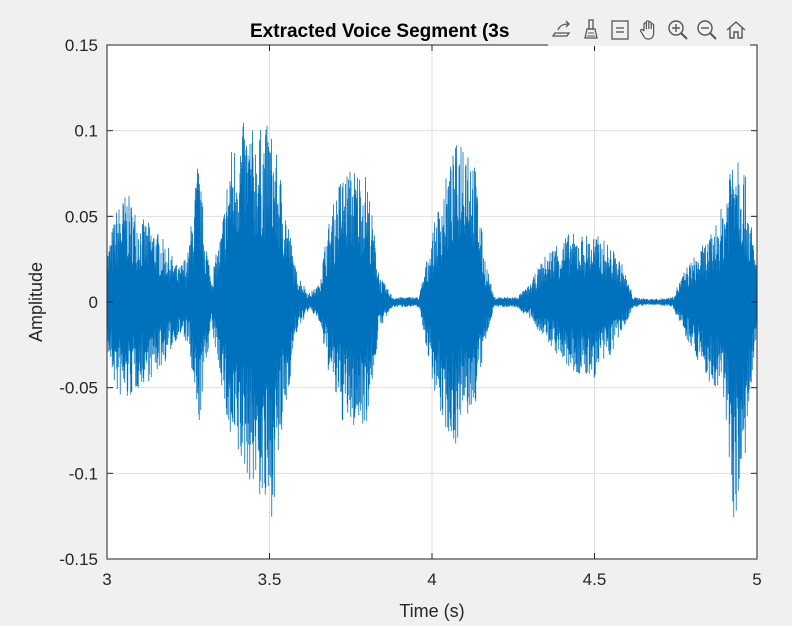  What do you see at coordinates (270, 579) in the screenshot?
I see `x-tick-label: 3.5` at bounding box center [270, 579].